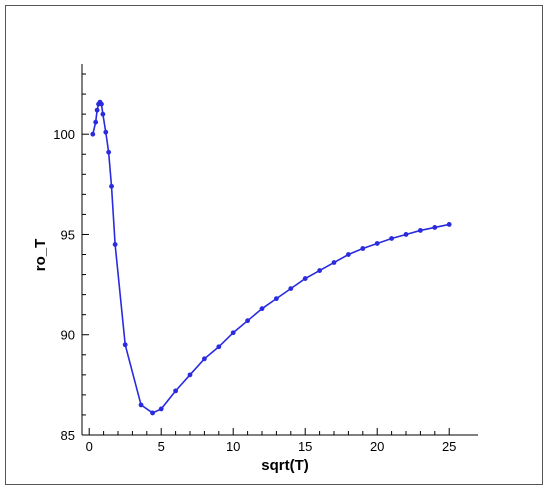  What do you see at coordinates (161, 446) in the screenshot?
I see `x-tick-label: 5` at bounding box center [161, 446].